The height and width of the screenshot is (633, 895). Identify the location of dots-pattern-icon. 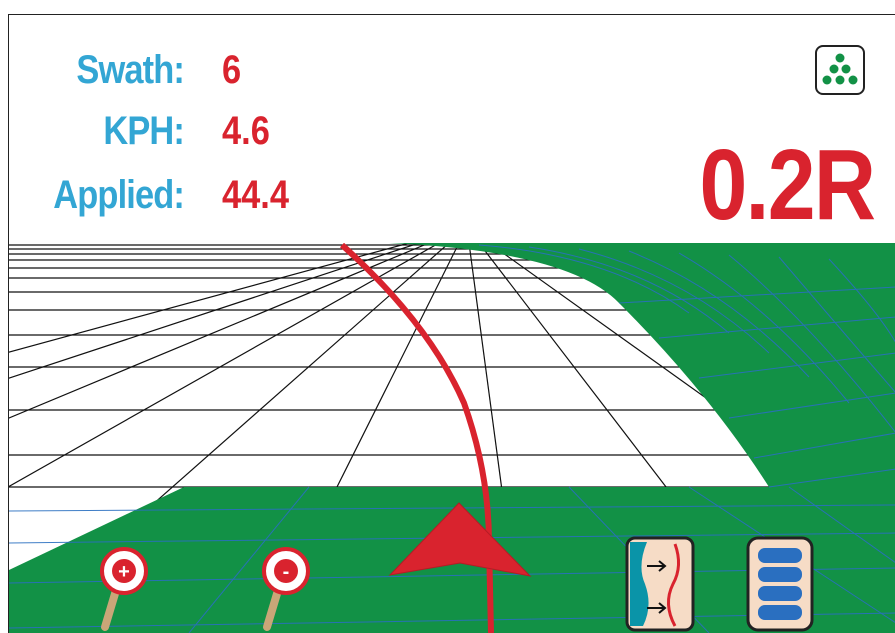
(840, 69).